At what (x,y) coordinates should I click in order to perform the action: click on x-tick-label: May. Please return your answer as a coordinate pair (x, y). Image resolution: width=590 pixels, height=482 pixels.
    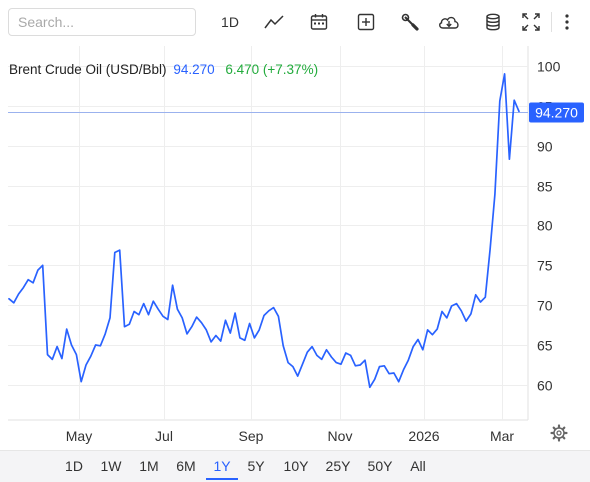
    Looking at the image, I should click on (79, 436).